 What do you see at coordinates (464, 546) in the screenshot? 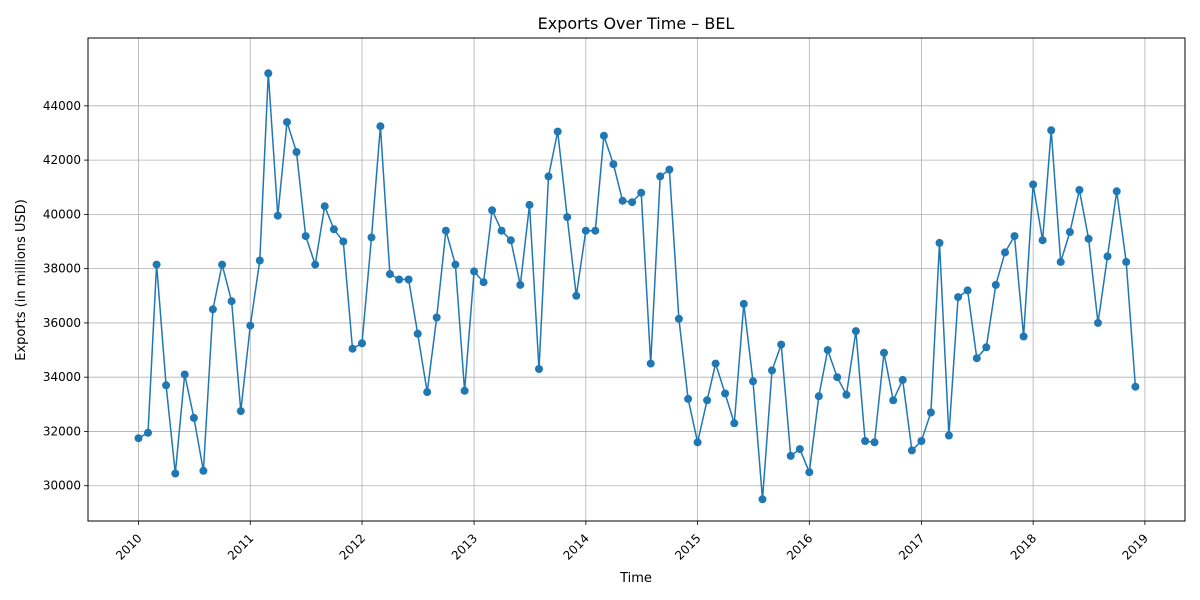
I see `x-tick-label: 2013` at bounding box center [464, 546].